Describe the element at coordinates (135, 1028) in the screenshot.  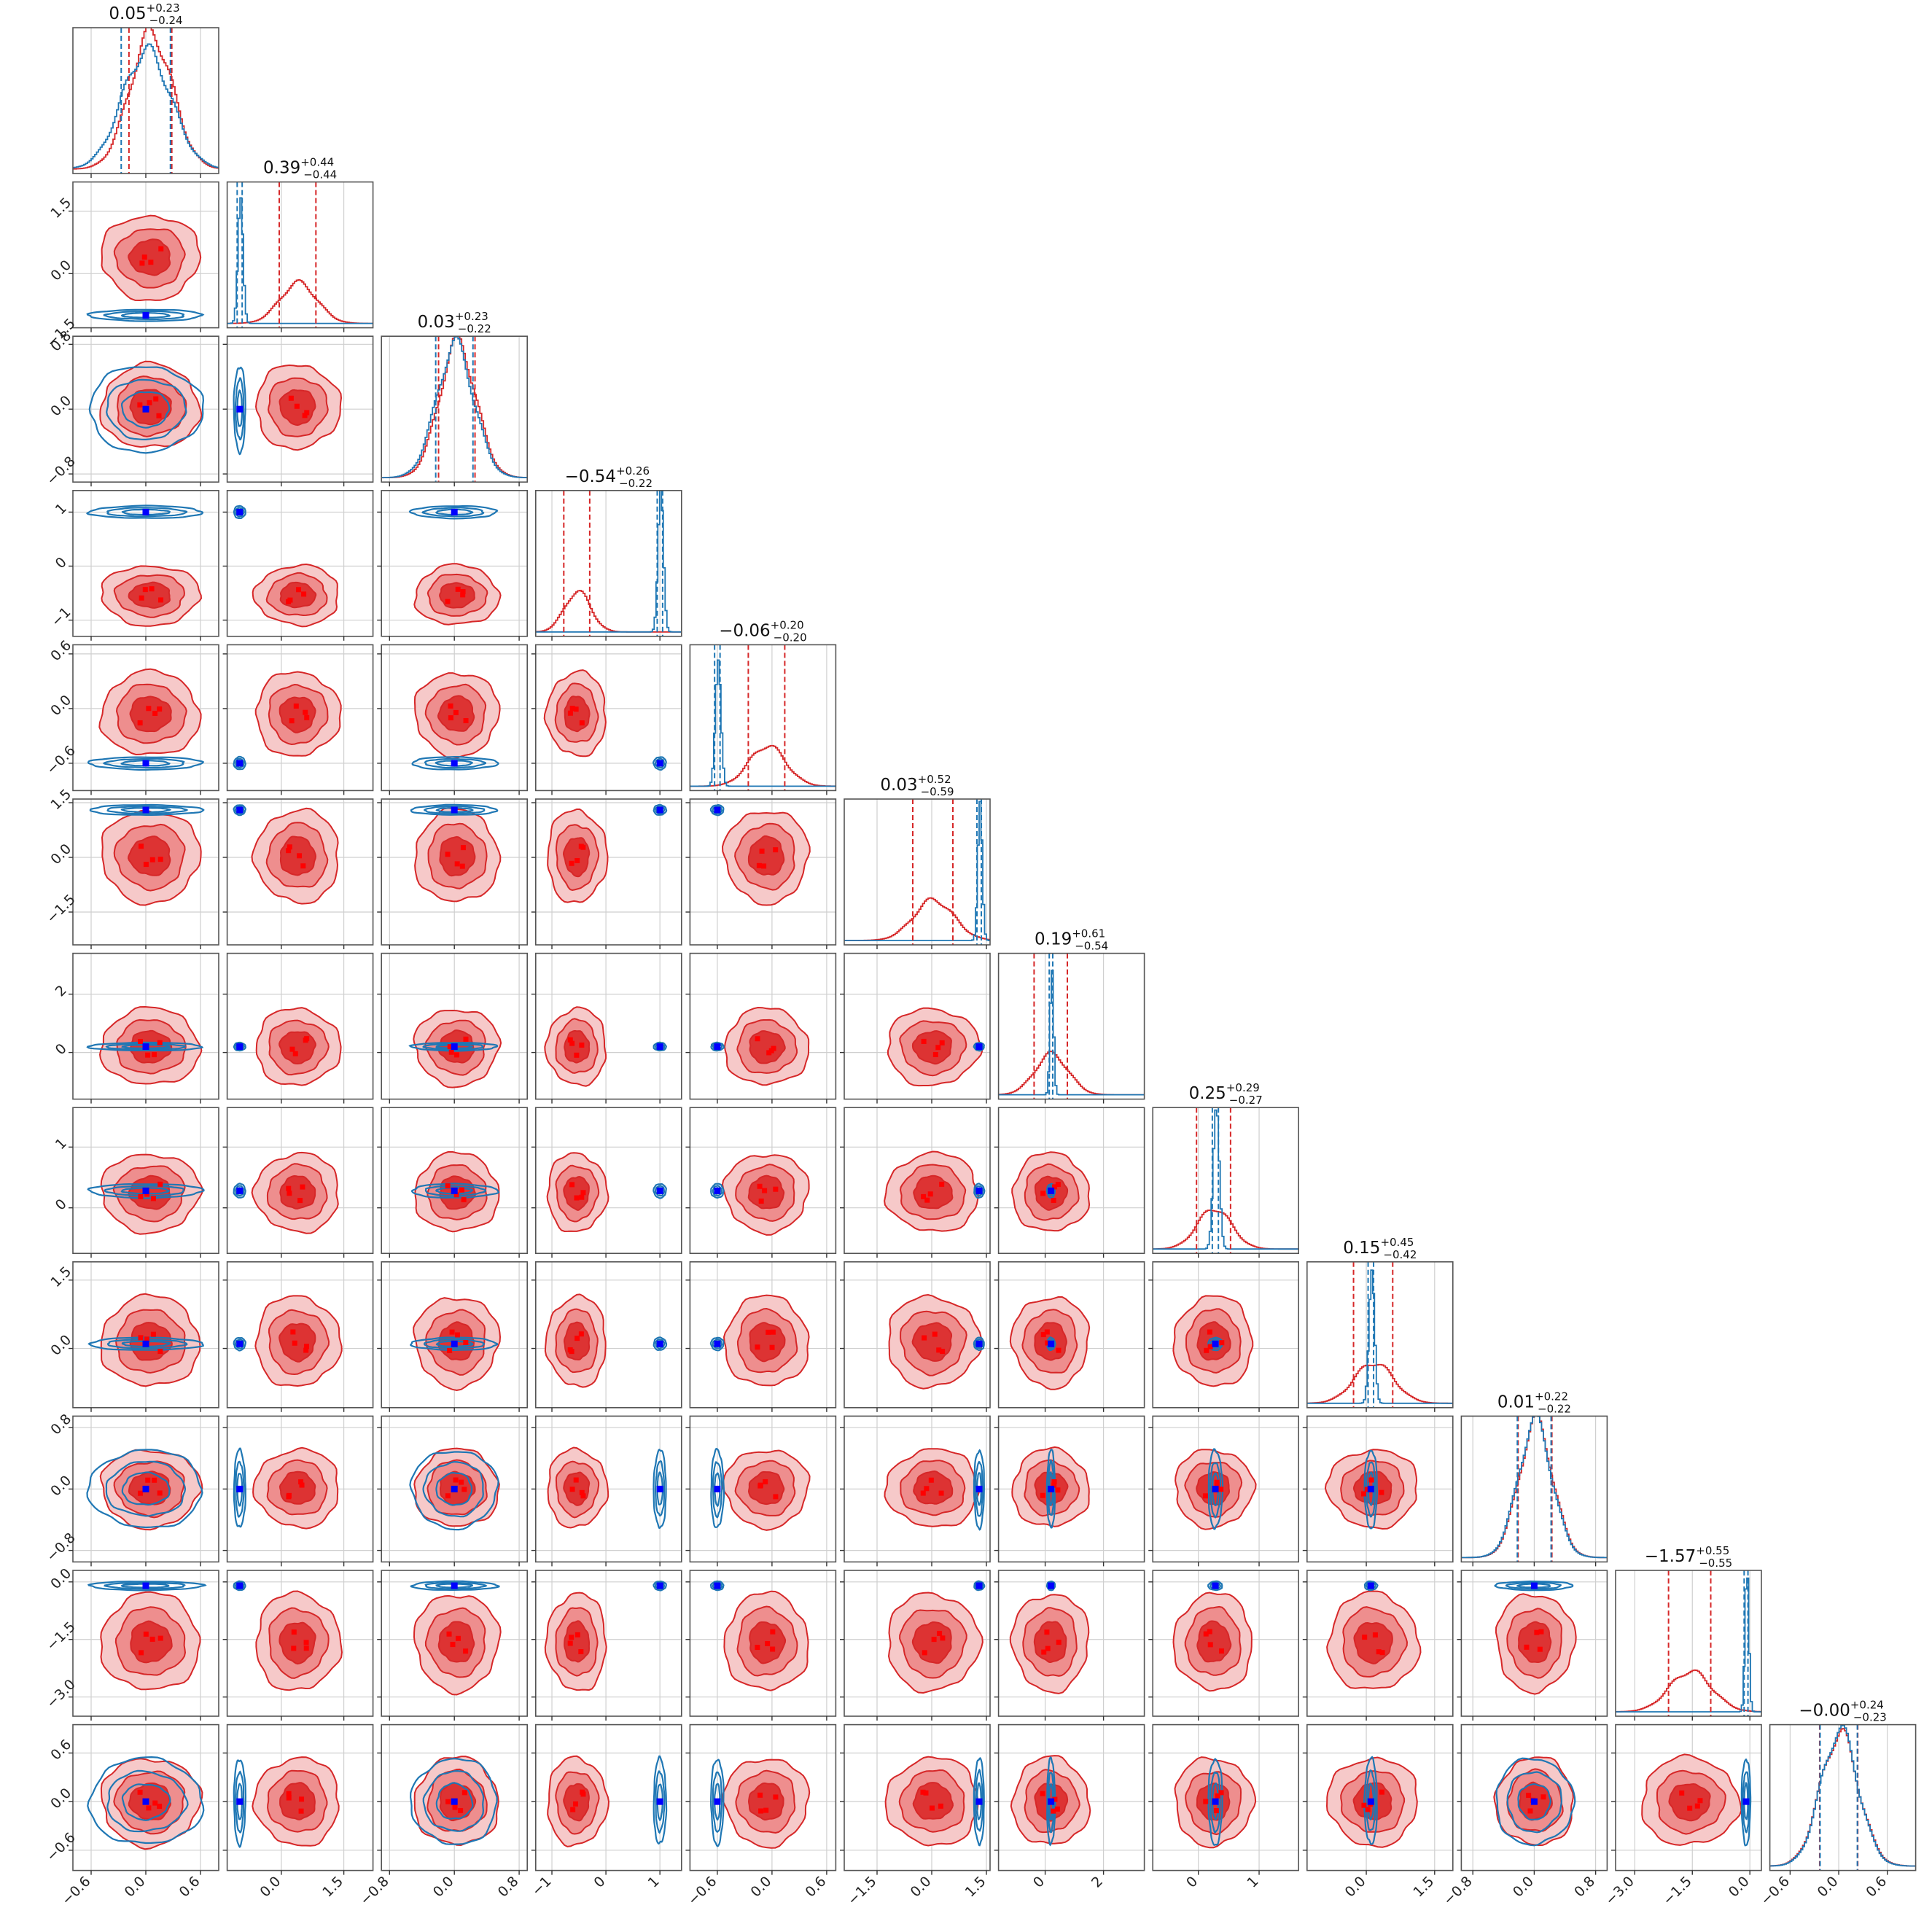
I see `joint-panel-6-0: 02` at that location.